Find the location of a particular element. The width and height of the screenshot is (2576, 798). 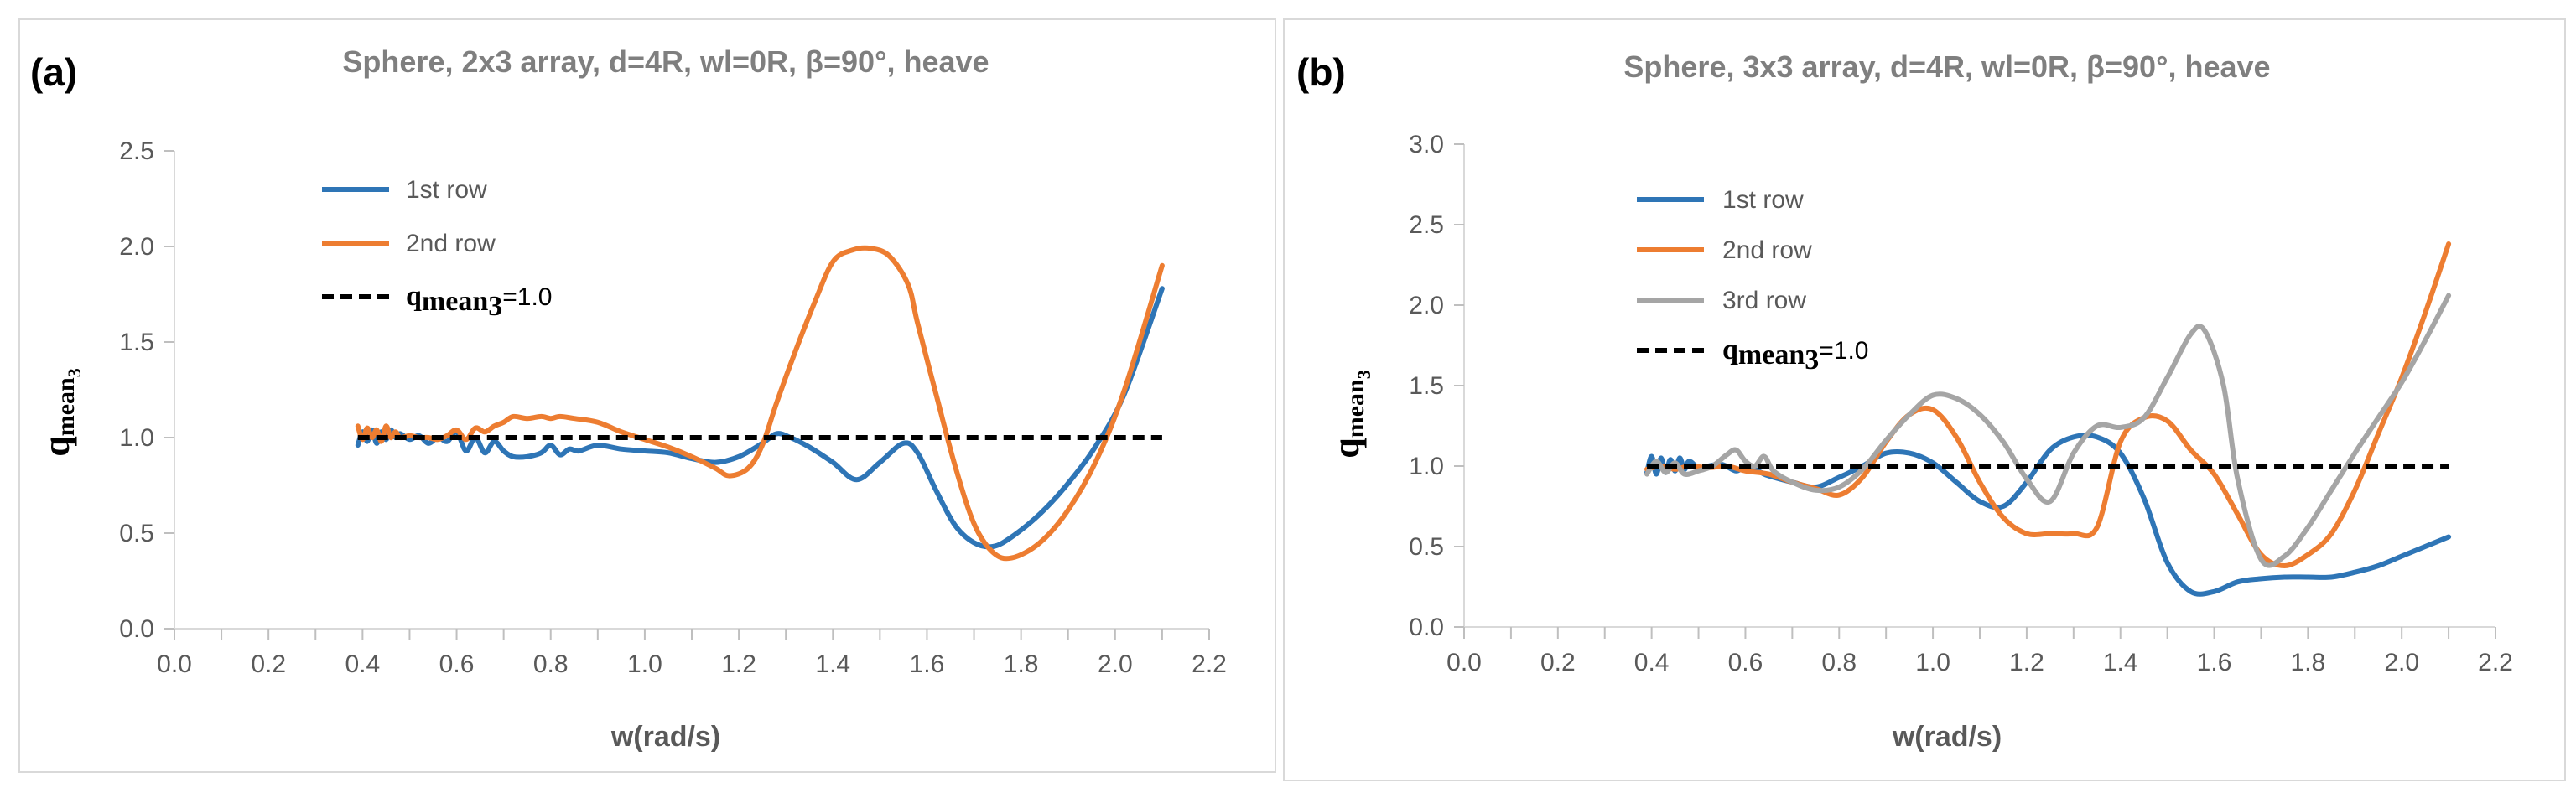

legend-label-3rd-row: 3rd row is located at coordinates (1764, 300).